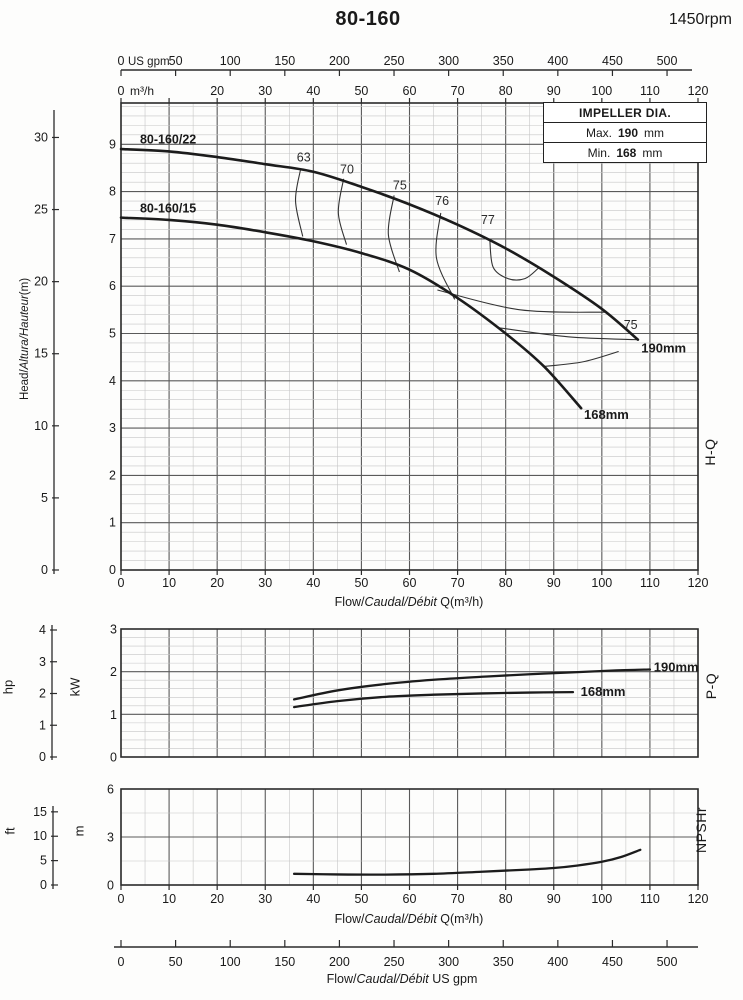  What do you see at coordinates (112, 286) in the screenshot?
I see `head-m-tick-label: 6` at bounding box center [112, 286].